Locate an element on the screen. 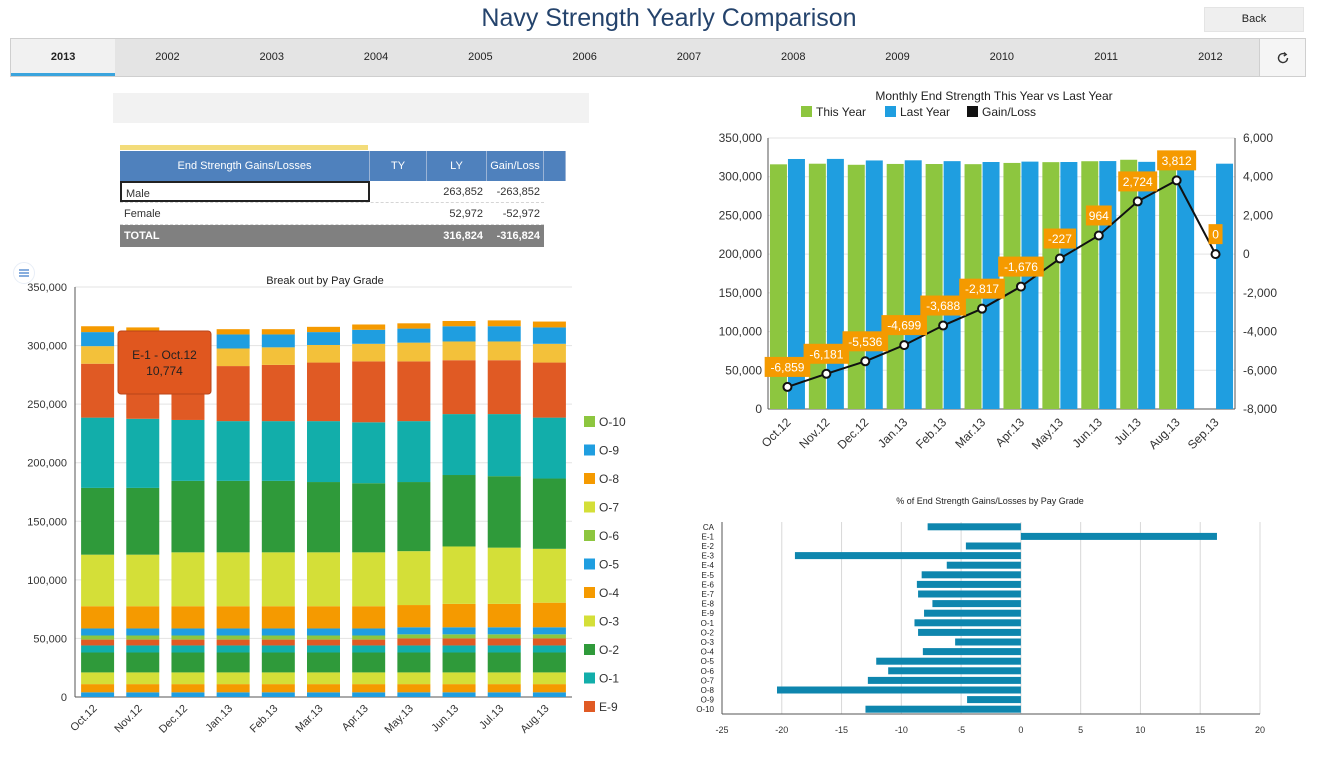 Image resolution: width=1320 pixels, height=768 pixels. tab-2013: 2013 is located at coordinates (63, 57).